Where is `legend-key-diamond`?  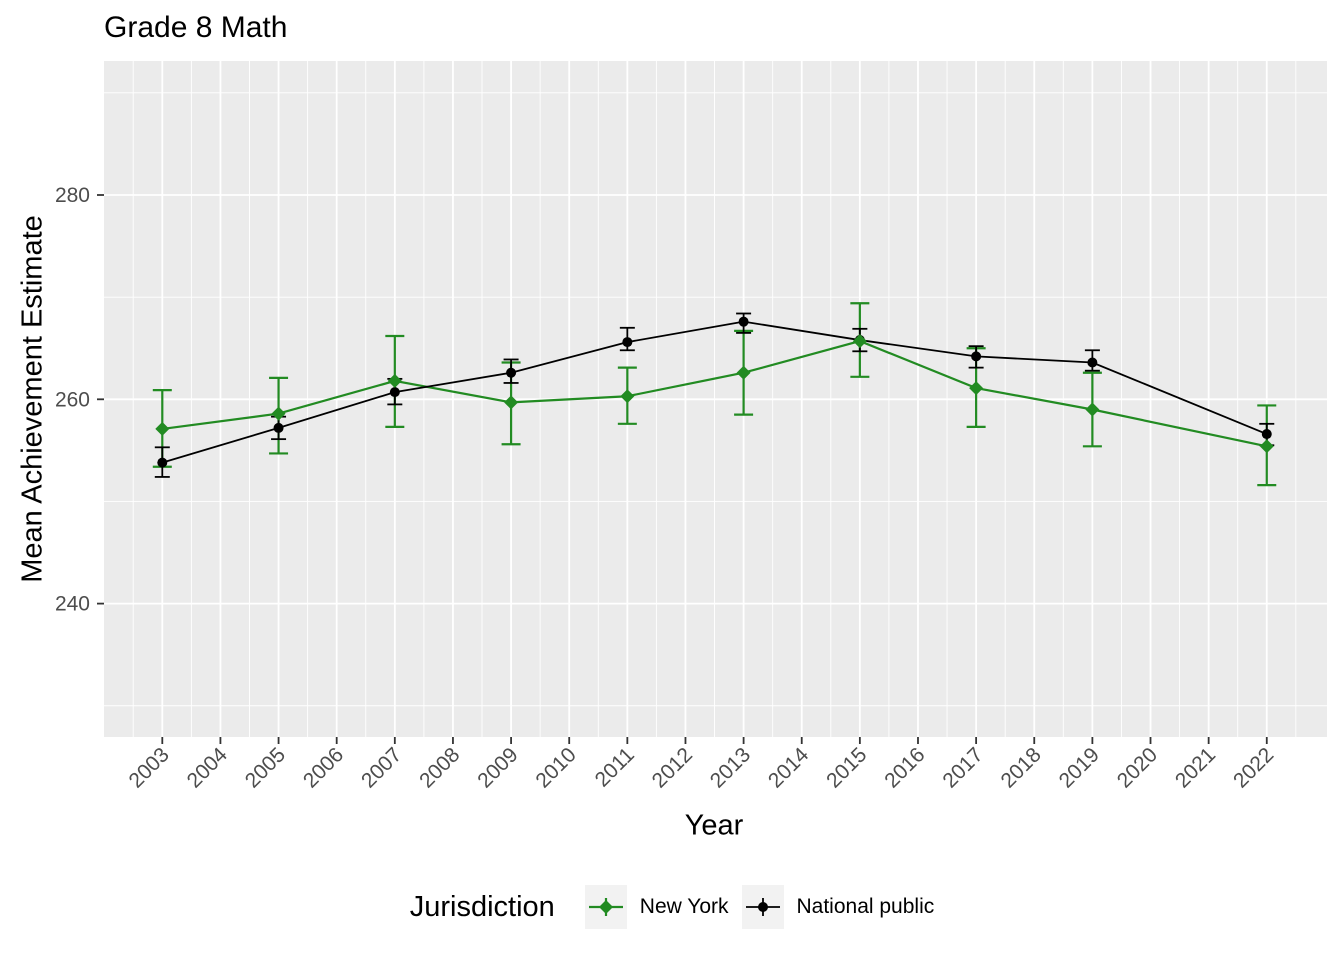
legend-key-diamond is located at coordinates (605, 907).